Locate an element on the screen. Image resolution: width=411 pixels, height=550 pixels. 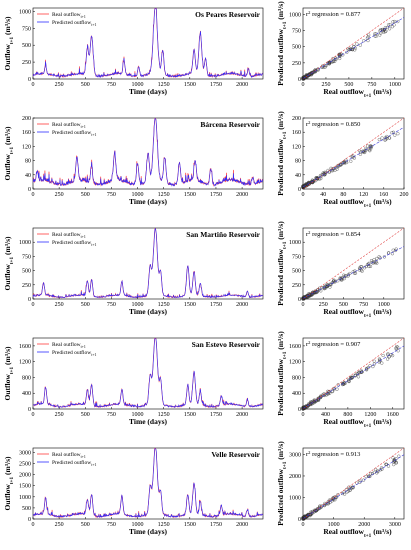
y-tick-label: 800 is located at coordinates (26, 378).